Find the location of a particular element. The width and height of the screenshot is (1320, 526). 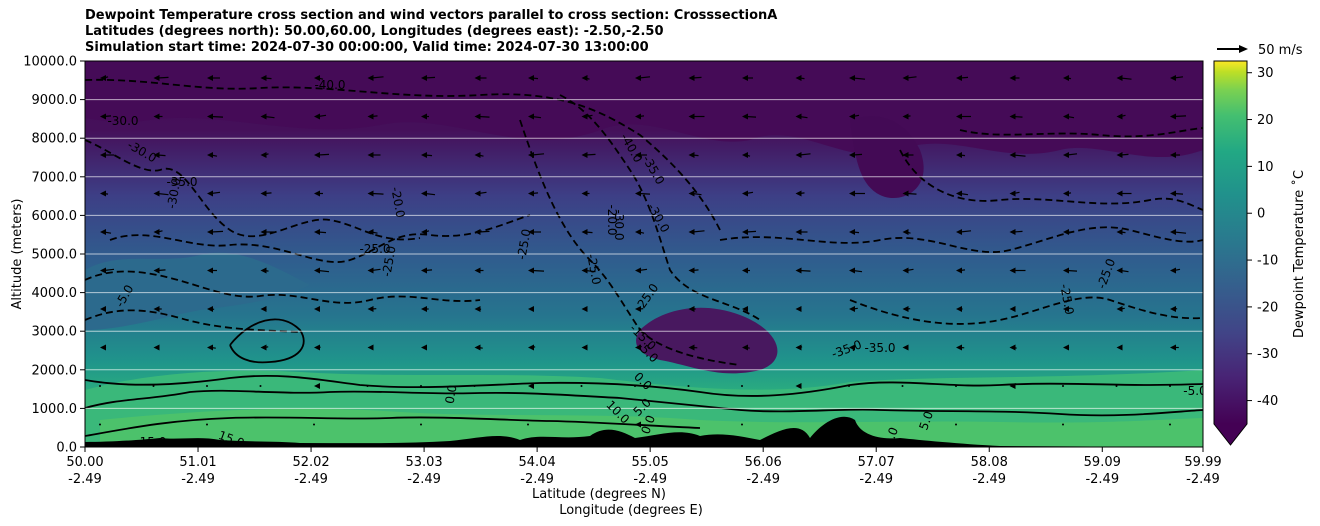

x-tick-label-lat: 50.00 is located at coordinates (84, 462).